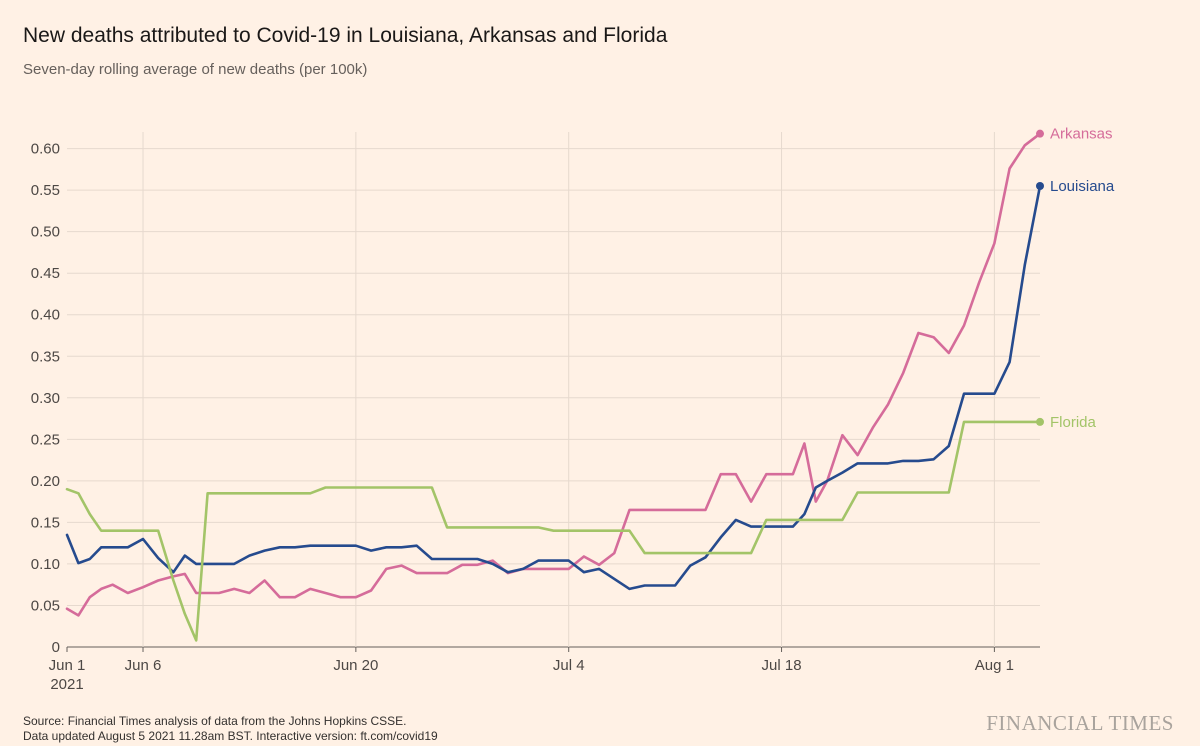 Image resolution: width=1200 pixels, height=746 pixels. Describe the element at coordinates (45, 315) in the screenshot. I see `y-tick-label: 0.40` at that location.